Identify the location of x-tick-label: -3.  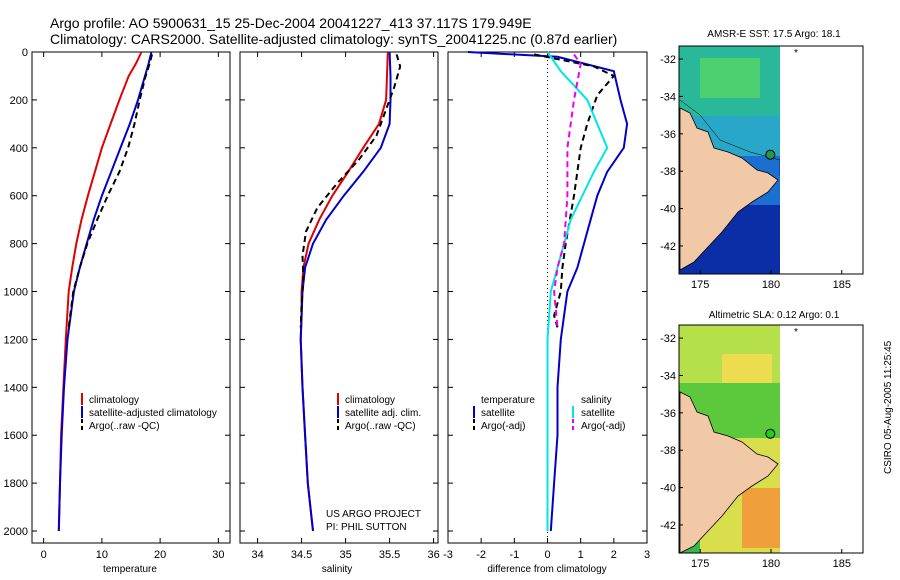
(448, 555).